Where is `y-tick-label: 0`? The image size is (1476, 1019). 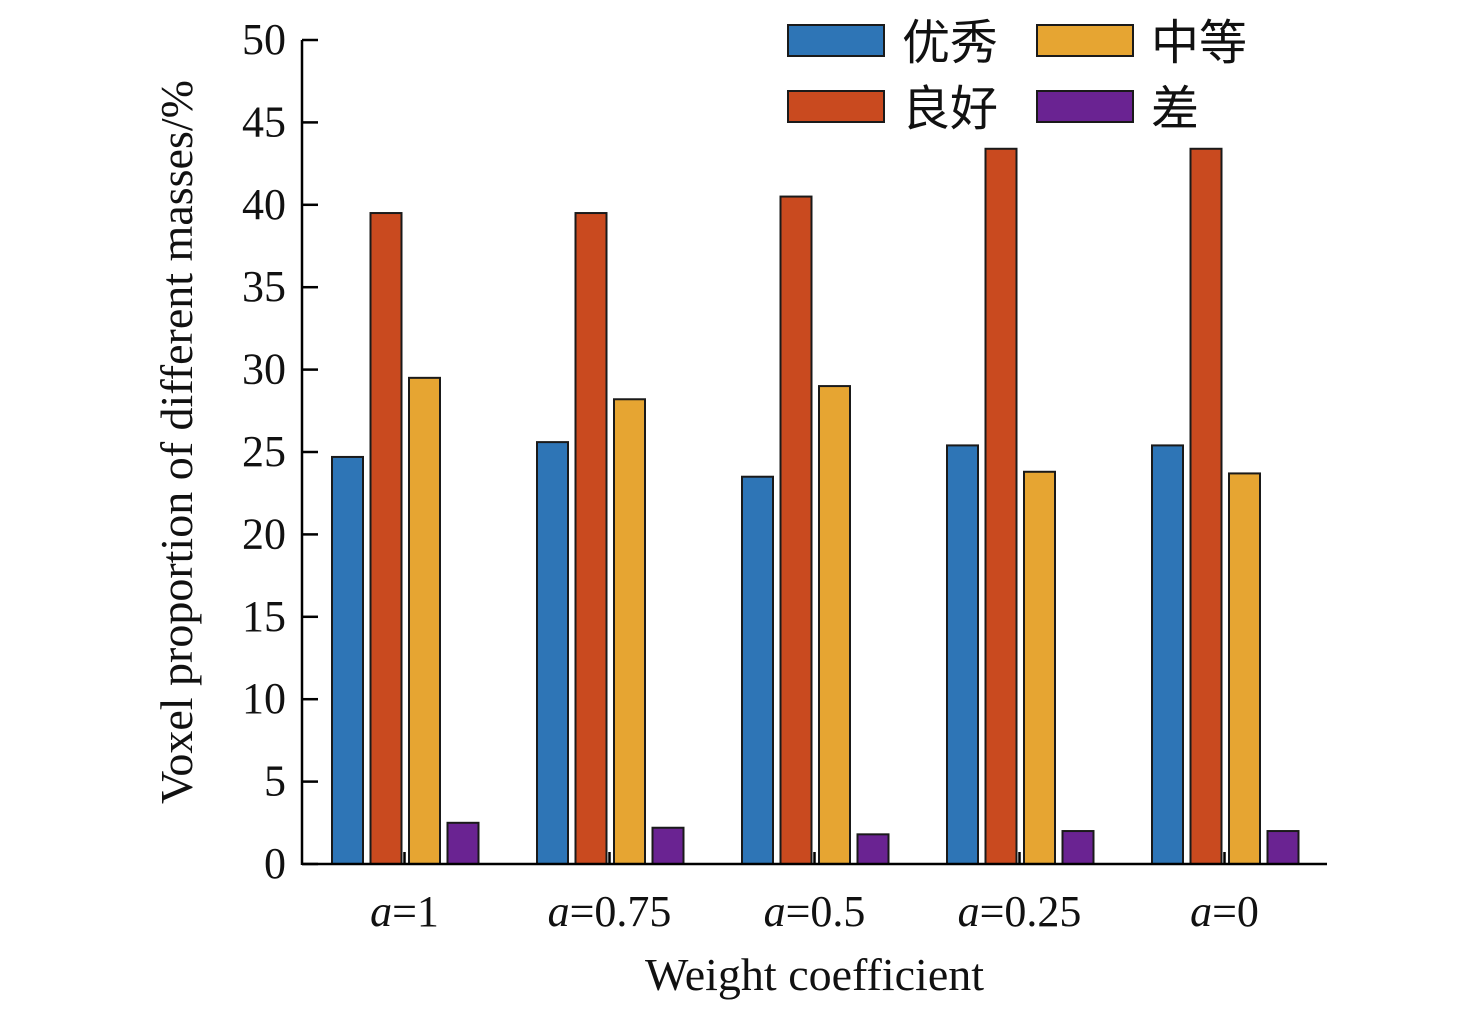 y-tick-label: 0 is located at coordinates (275, 863).